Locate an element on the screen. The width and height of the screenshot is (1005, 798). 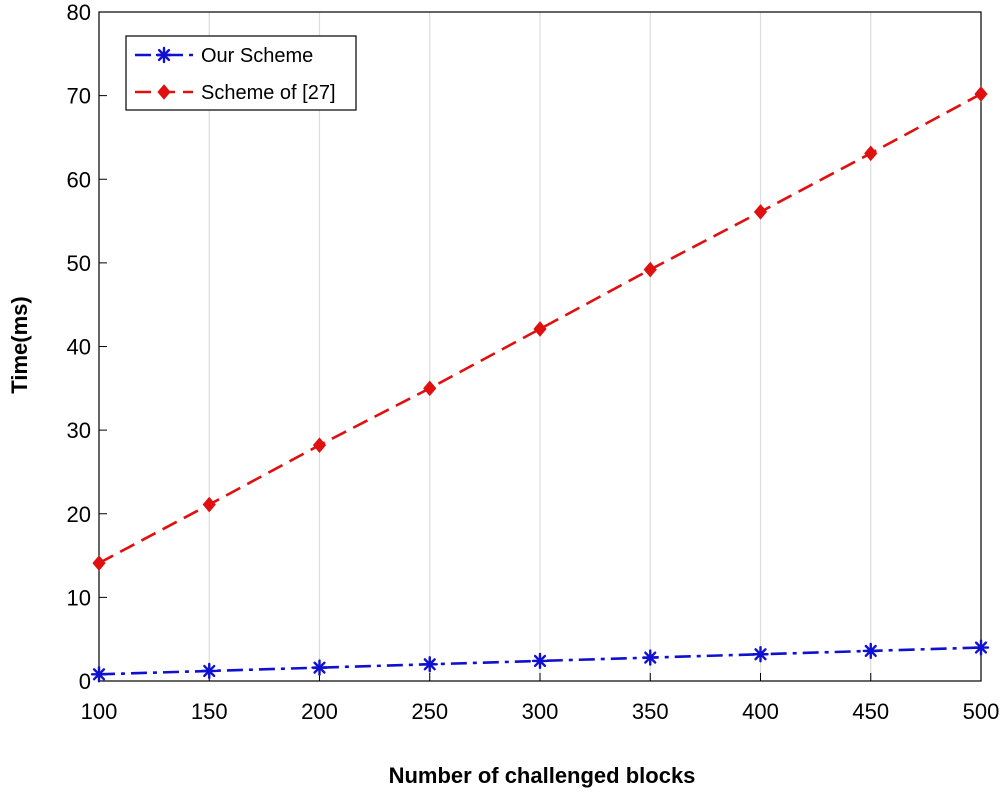
y-tick-label: 40 is located at coordinates (79, 347).